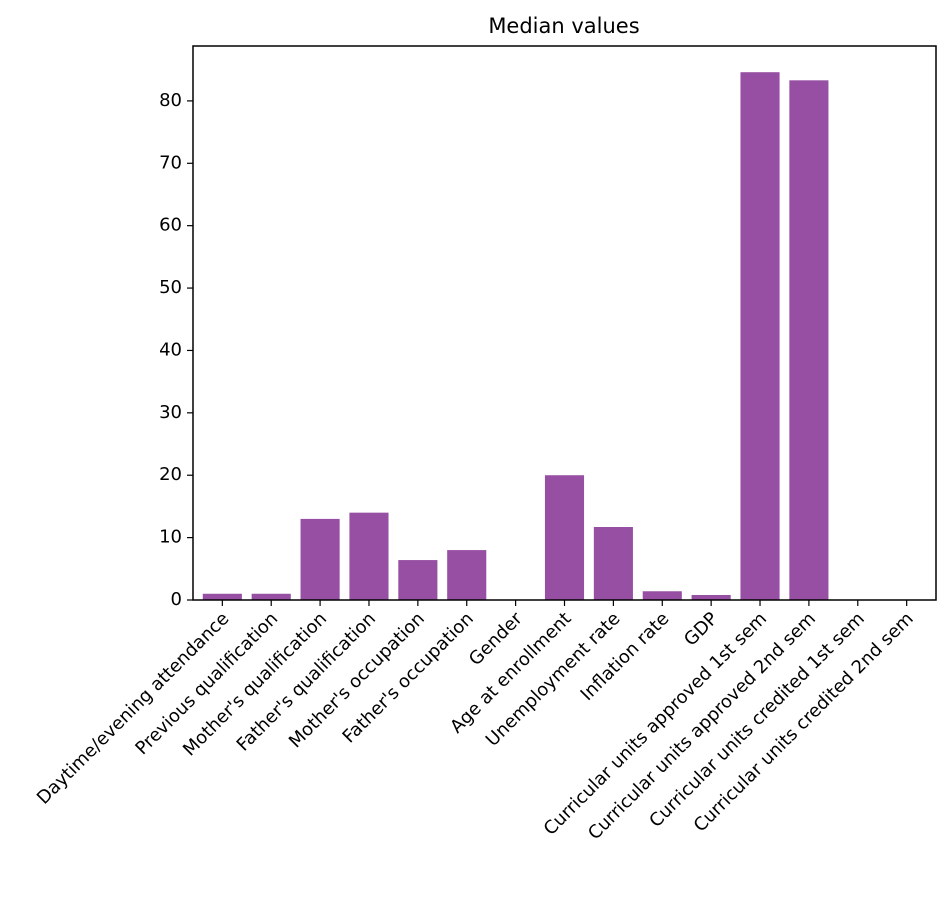 The width and height of the screenshot is (950, 900). I want to click on y-tick-label-2: 20, so click(170, 474).